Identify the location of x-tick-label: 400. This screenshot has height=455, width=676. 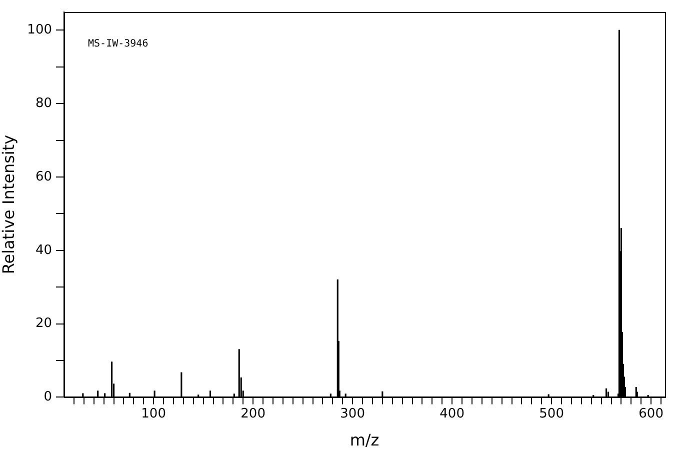
(452, 414).